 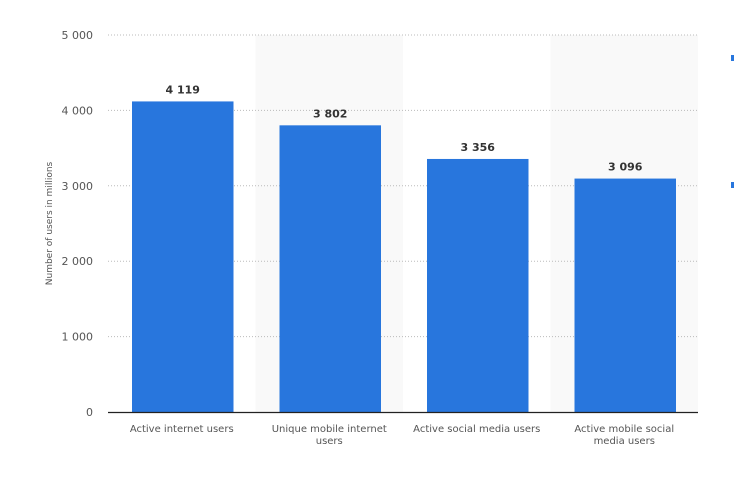 I want to click on x-tick-label: Unique mobile internet, so click(x=329, y=429).